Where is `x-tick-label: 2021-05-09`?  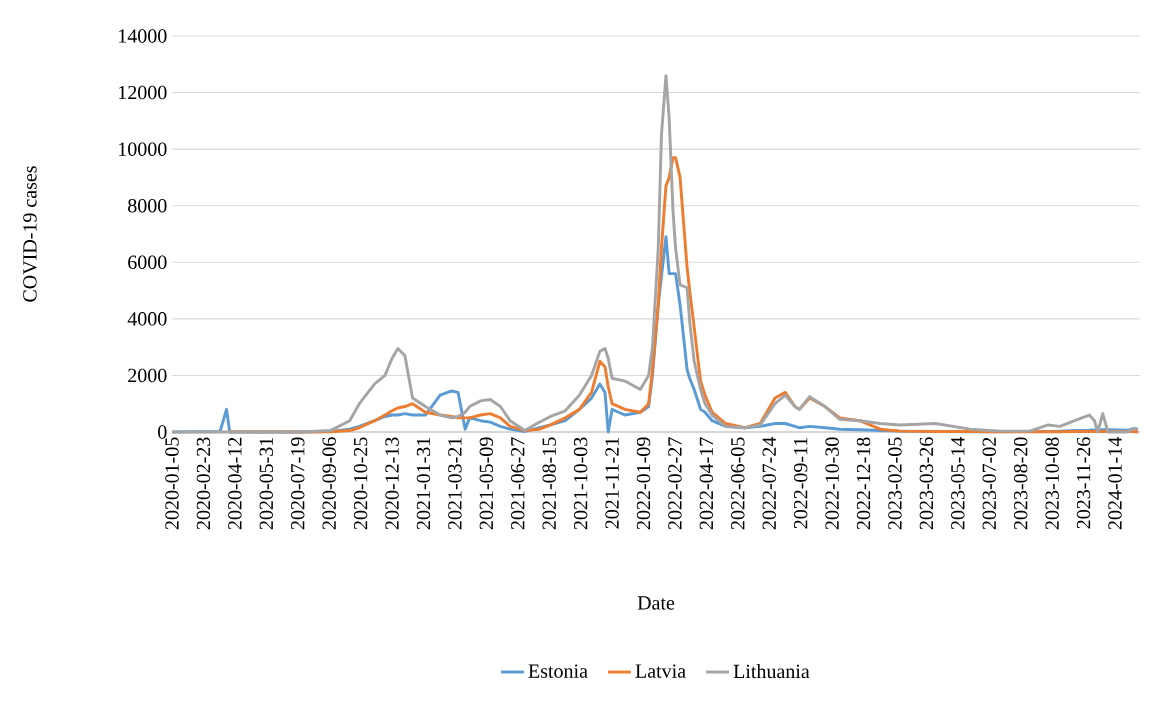 x-tick-label: 2021-05-09 is located at coordinates (486, 483).